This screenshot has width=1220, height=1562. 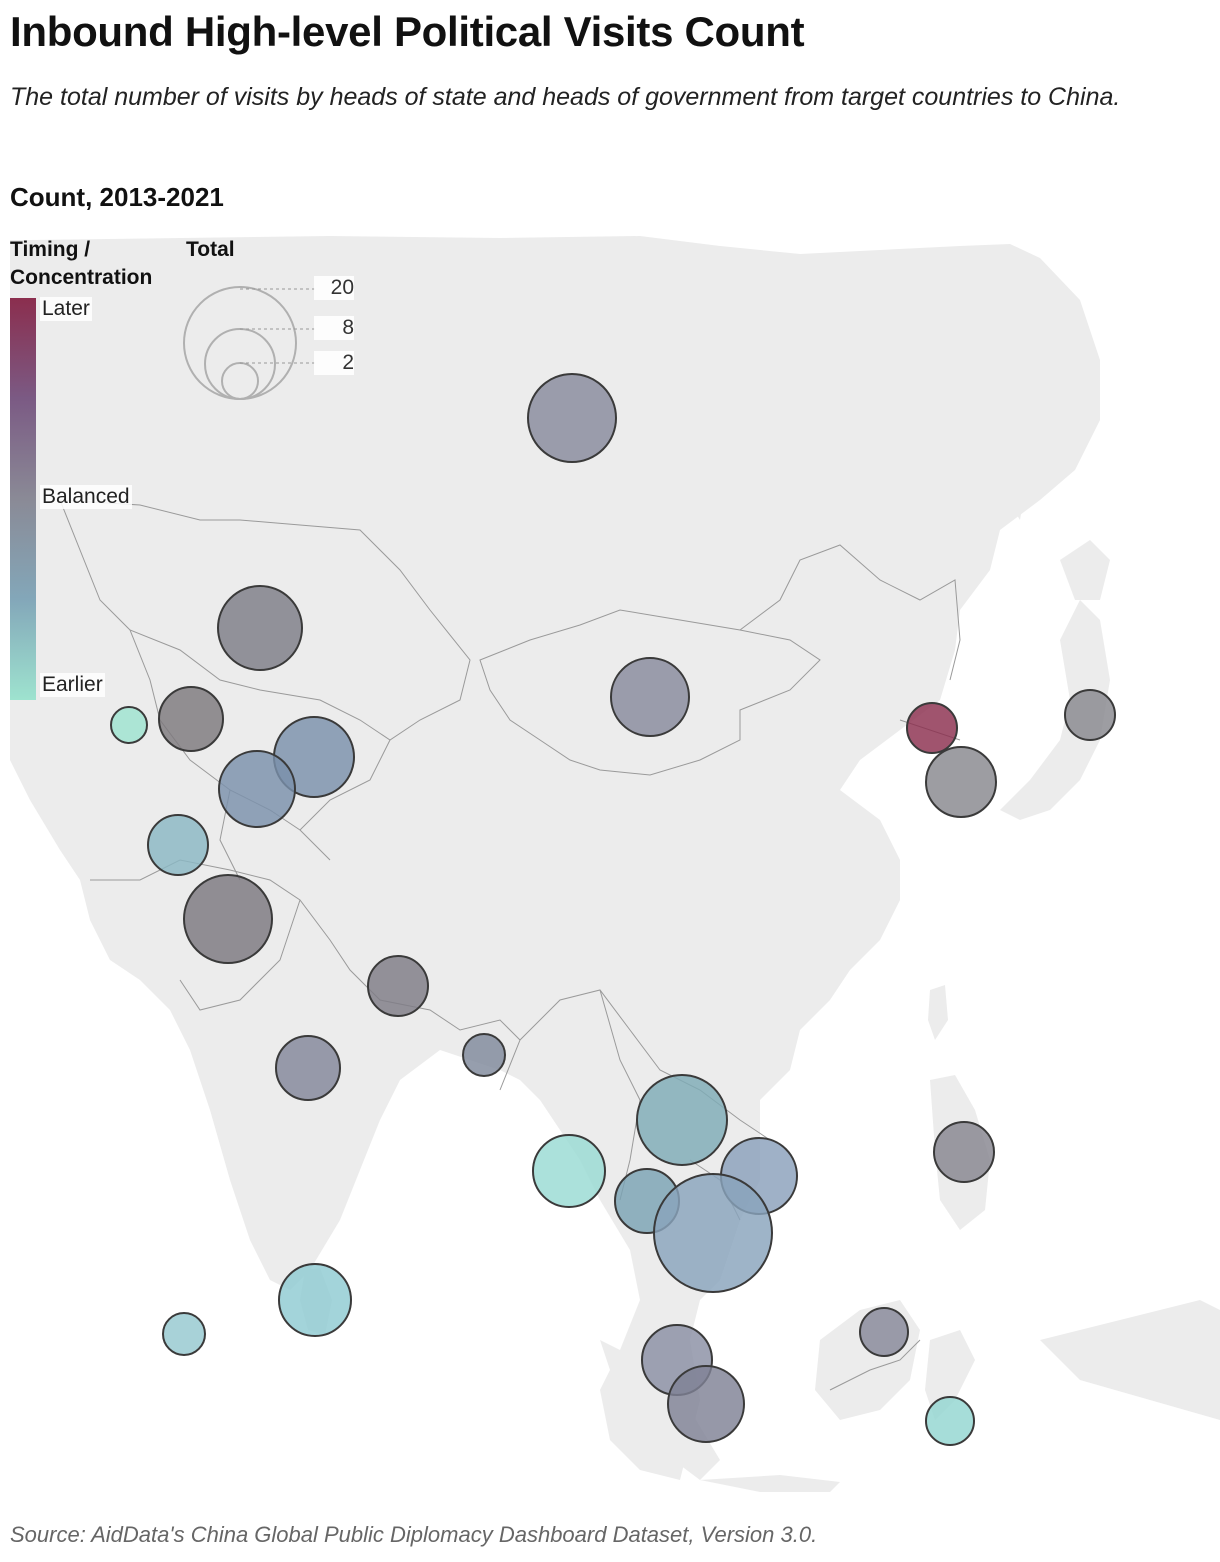 I want to click on bubble-japan, so click(x=1090, y=715).